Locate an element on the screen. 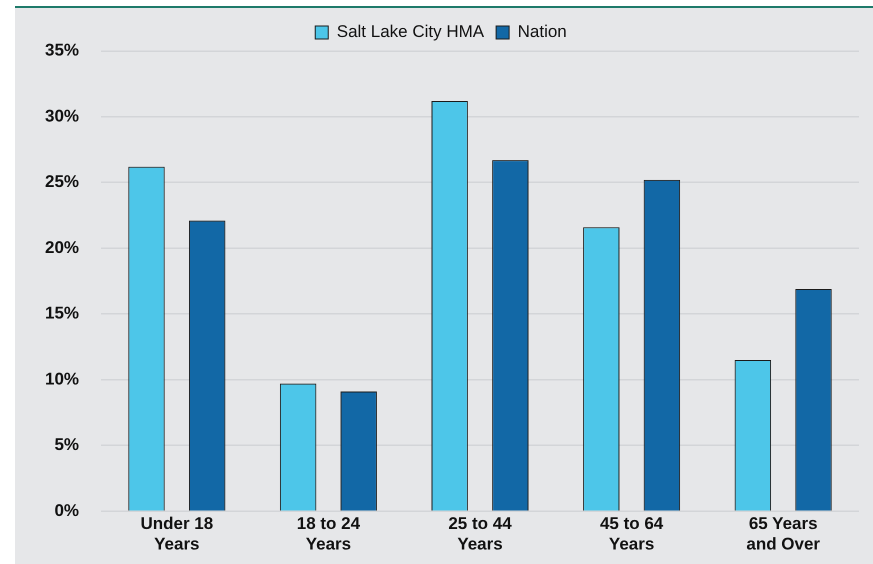 The width and height of the screenshot is (873, 564). x-tick-label: 18 to 24 Years is located at coordinates (328, 534).